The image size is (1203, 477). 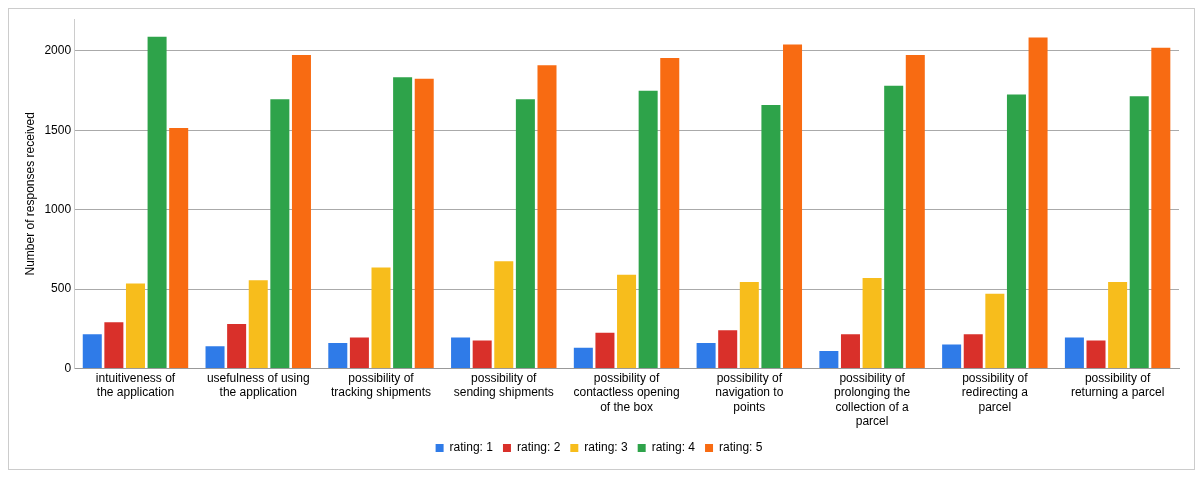 What do you see at coordinates (471, 447) in the screenshot?
I see `legend-label: rating: 1` at bounding box center [471, 447].